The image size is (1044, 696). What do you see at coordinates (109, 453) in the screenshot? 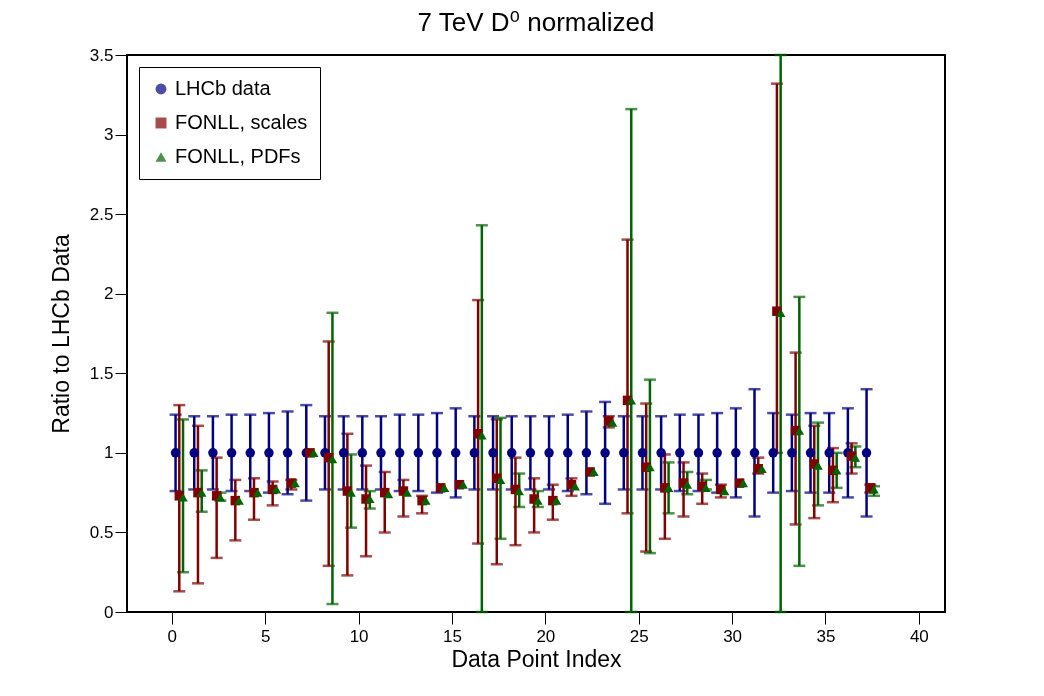
I see `y-tick-label: 1` at bounding box center [109, 453].